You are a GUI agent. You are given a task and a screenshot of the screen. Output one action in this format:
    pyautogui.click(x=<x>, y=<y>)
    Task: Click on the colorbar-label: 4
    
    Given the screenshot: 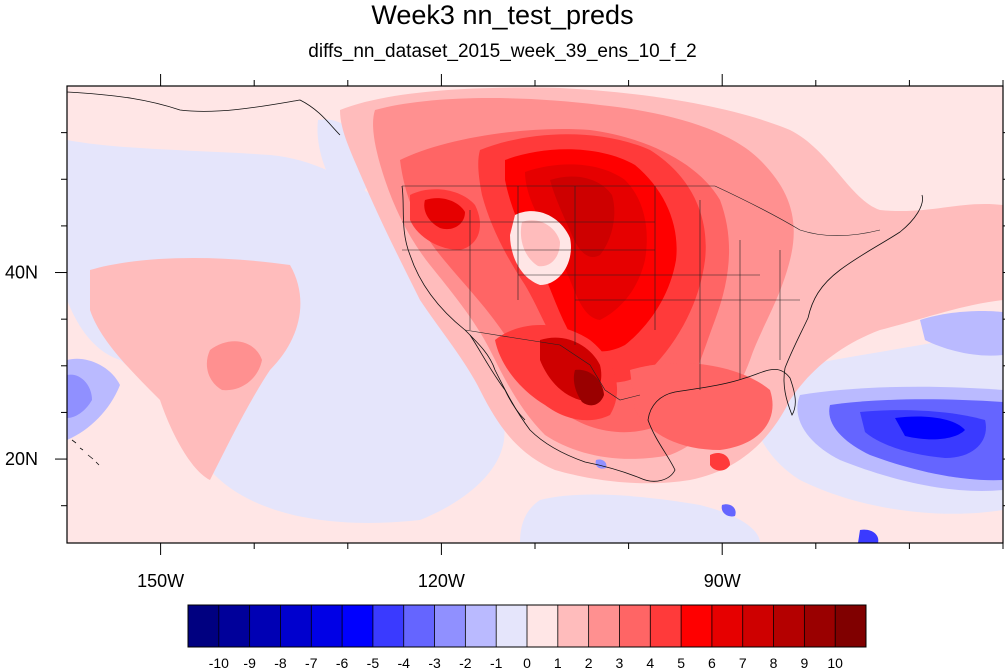 What is the action you would take?
    pyautogui.click(x=650, y=663)
    